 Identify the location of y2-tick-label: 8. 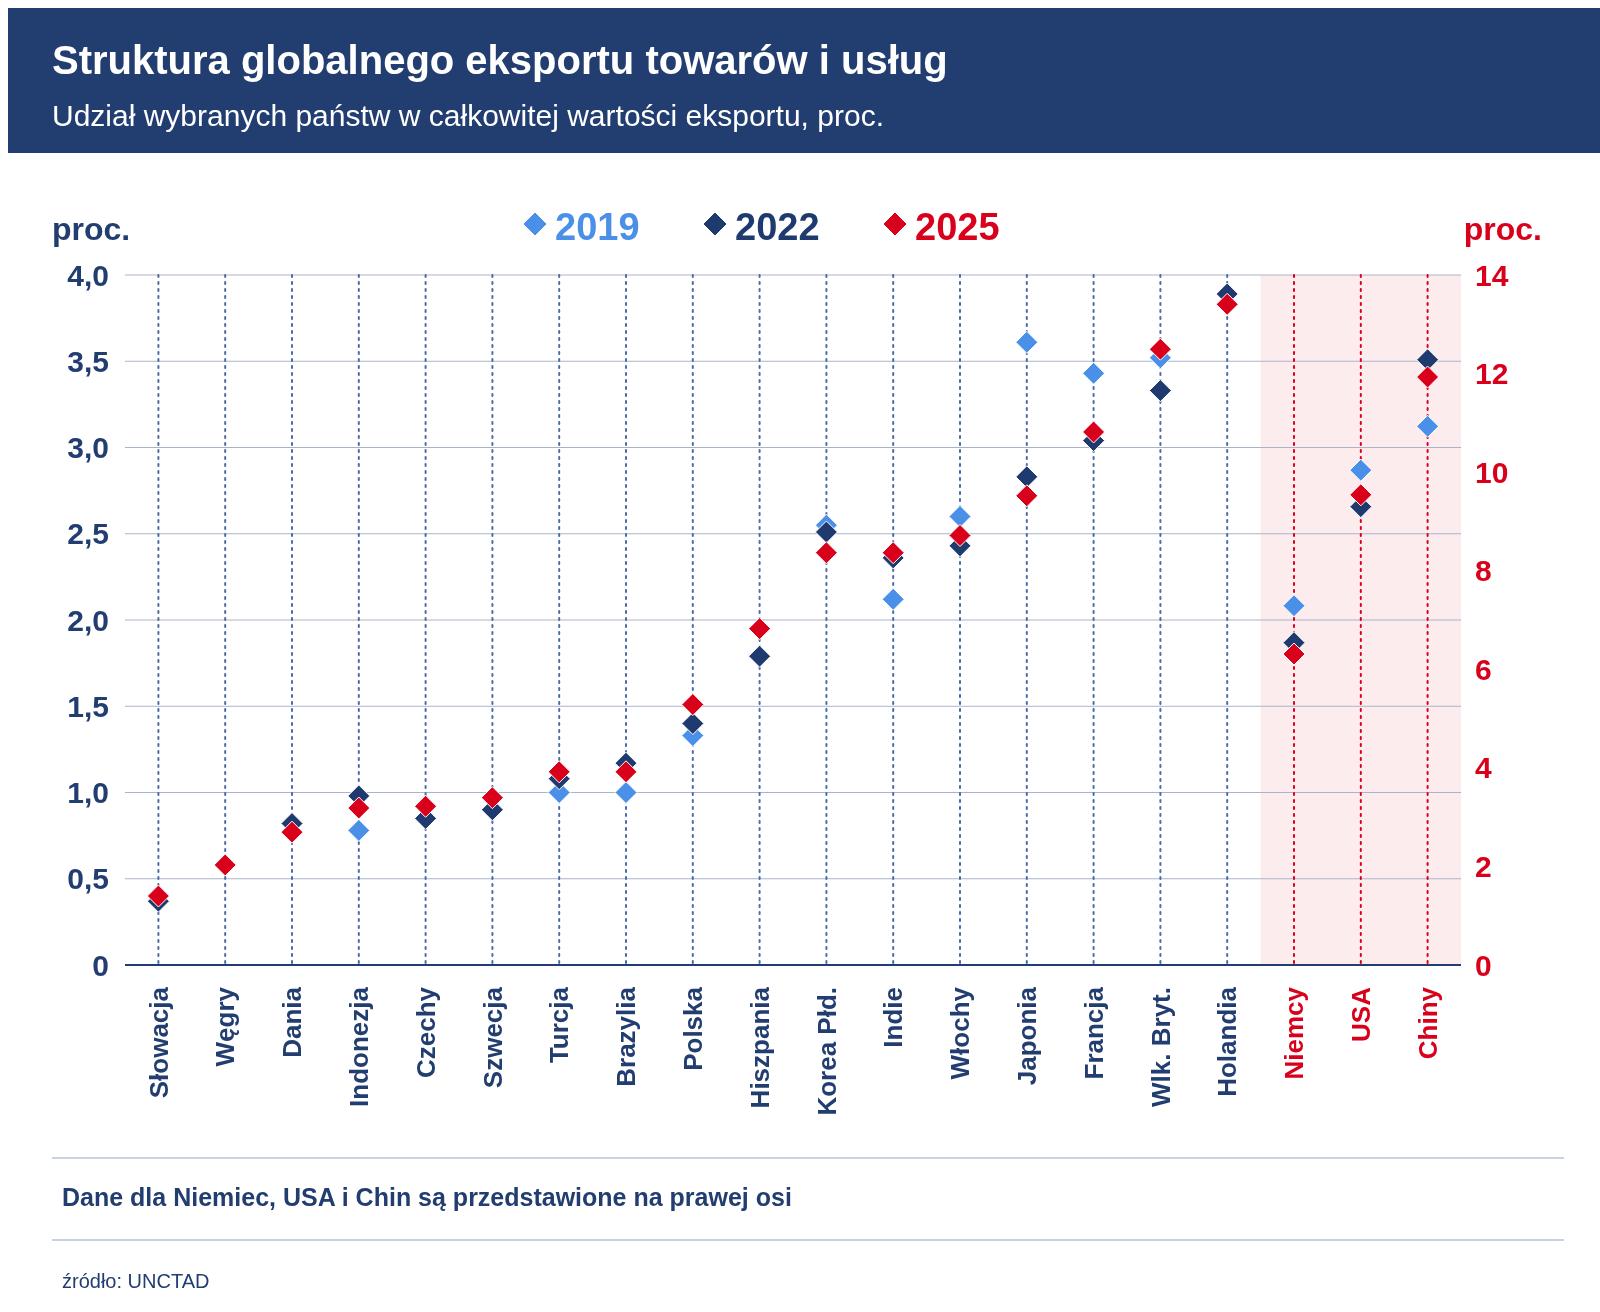
(1483, 571).